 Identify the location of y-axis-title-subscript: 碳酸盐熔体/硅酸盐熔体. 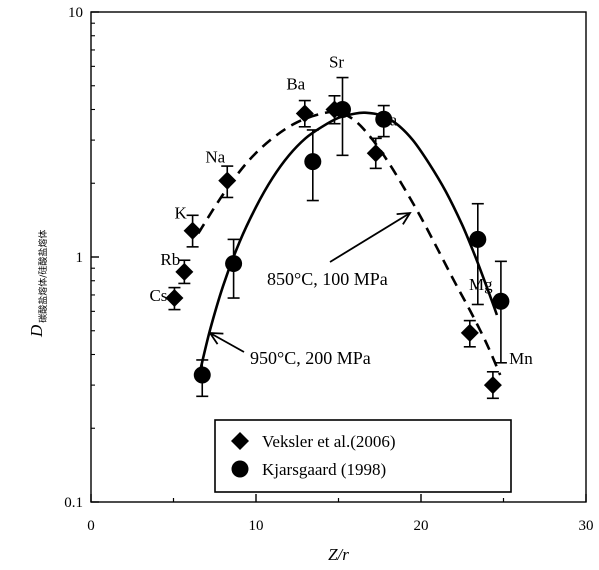
(43, 276).